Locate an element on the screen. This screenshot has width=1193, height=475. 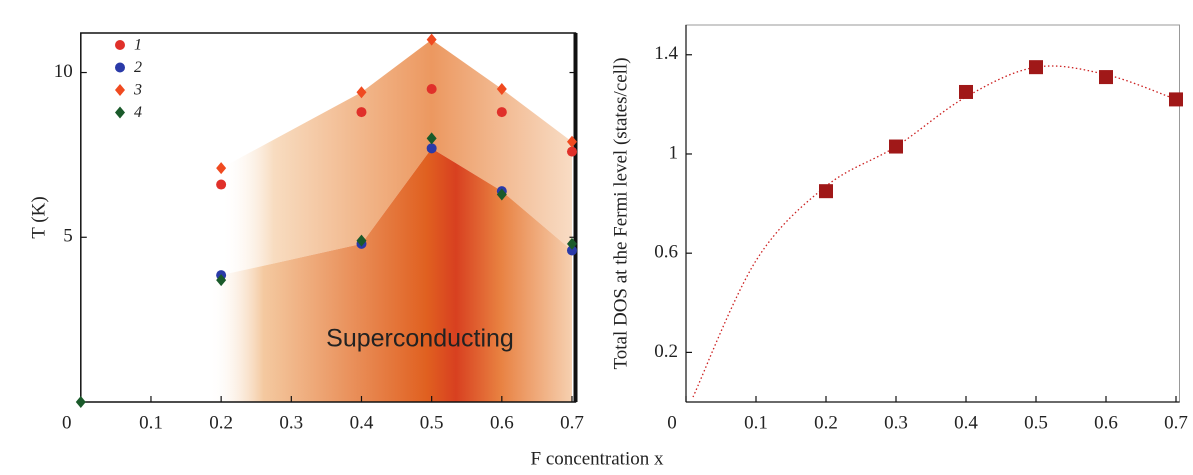
legend-label: 1 is located at coordinates (138, 45).